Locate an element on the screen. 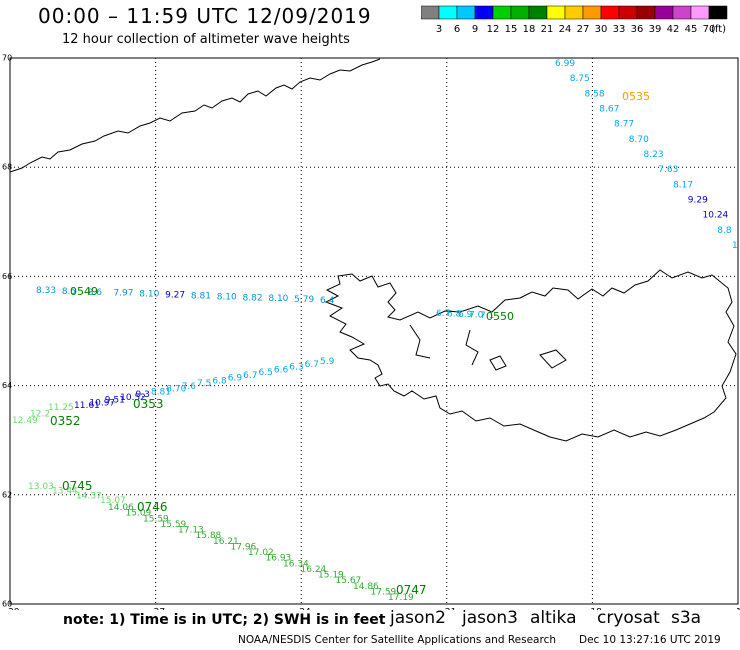 The width and height of the screenshot is (740, 650). colorbar-unit-label: (ft) is located at coordinates (718, 29).